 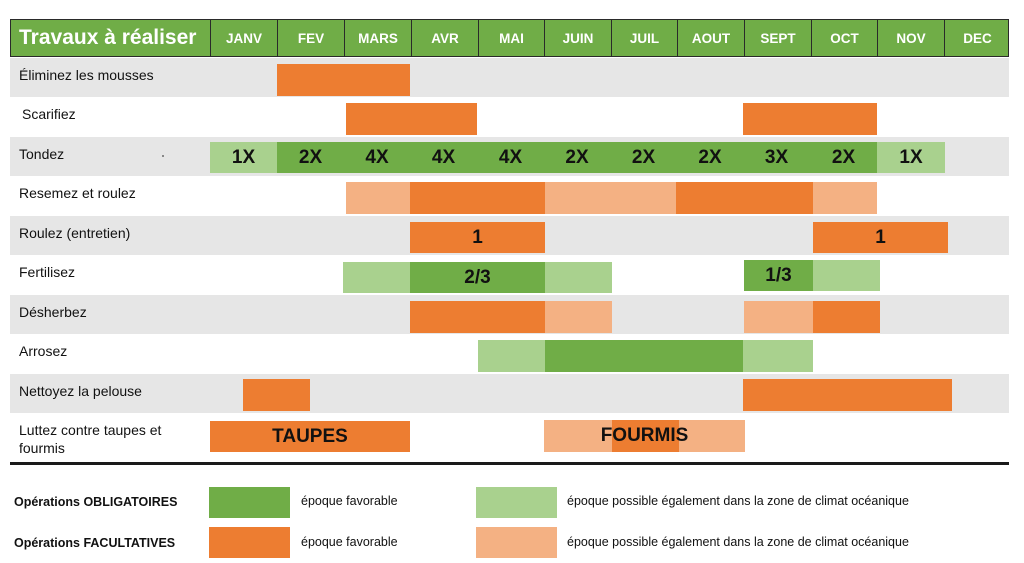 I want to click on month-header-avr: AVR, so click(x=444, y=38).